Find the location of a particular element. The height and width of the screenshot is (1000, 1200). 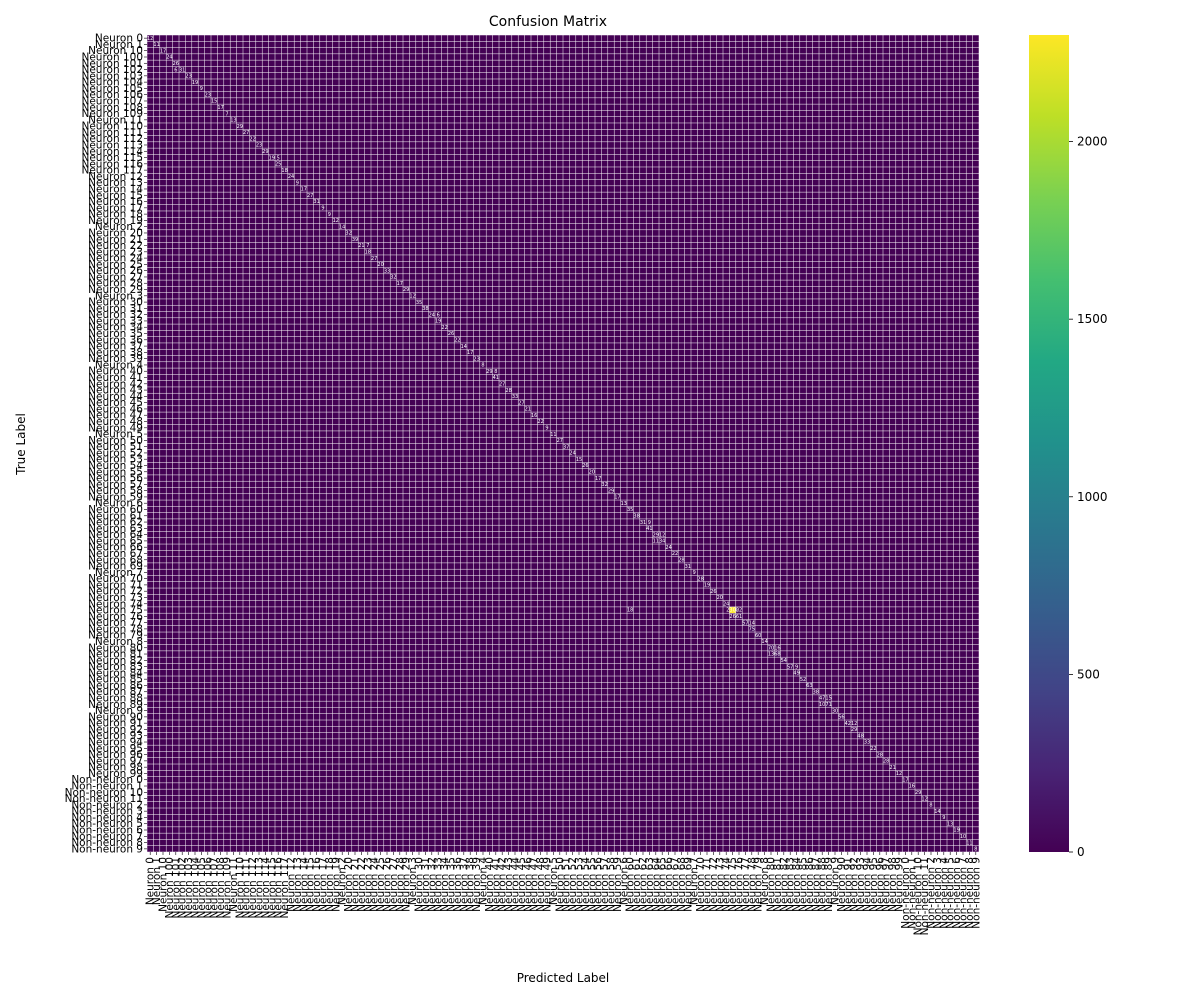

y-tick-label: Neuron 110 is located at coordinates (112, 127).